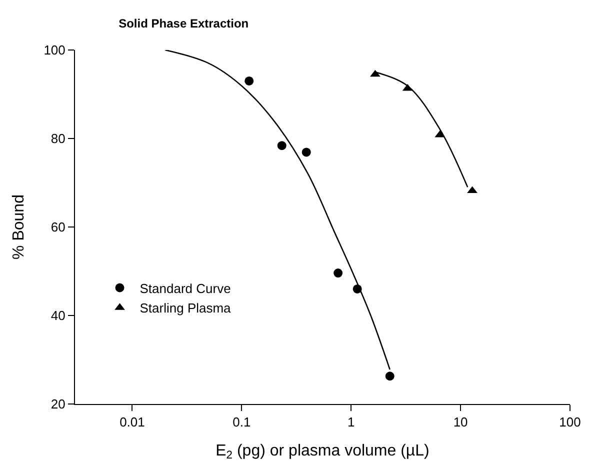 This screenshot has height=474, width=593. What do you see at coordinates (241, 422) in the screenshot?
I see `x-tick-label: 0.1` at bounding box center [241, 422].